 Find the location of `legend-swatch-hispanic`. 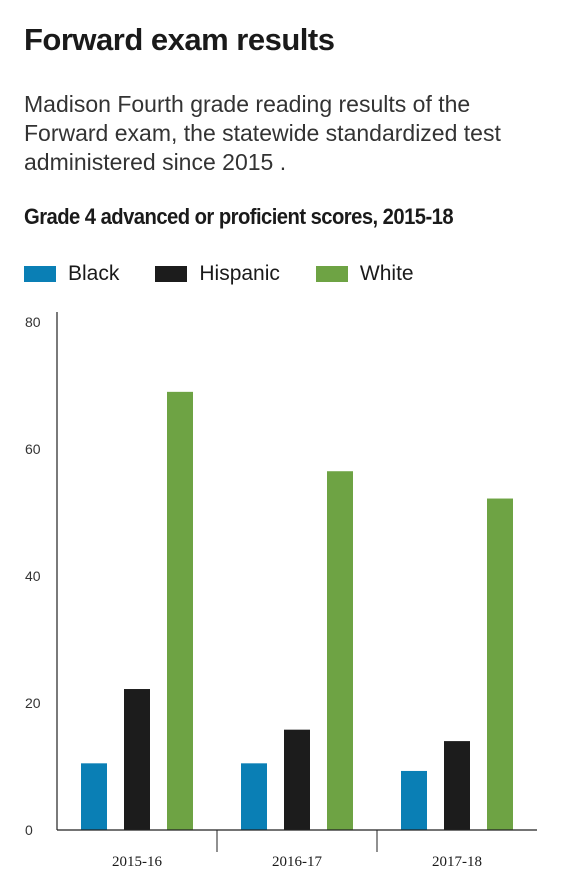

legend-swatch-hispanic is located at coordinates (171, 274).